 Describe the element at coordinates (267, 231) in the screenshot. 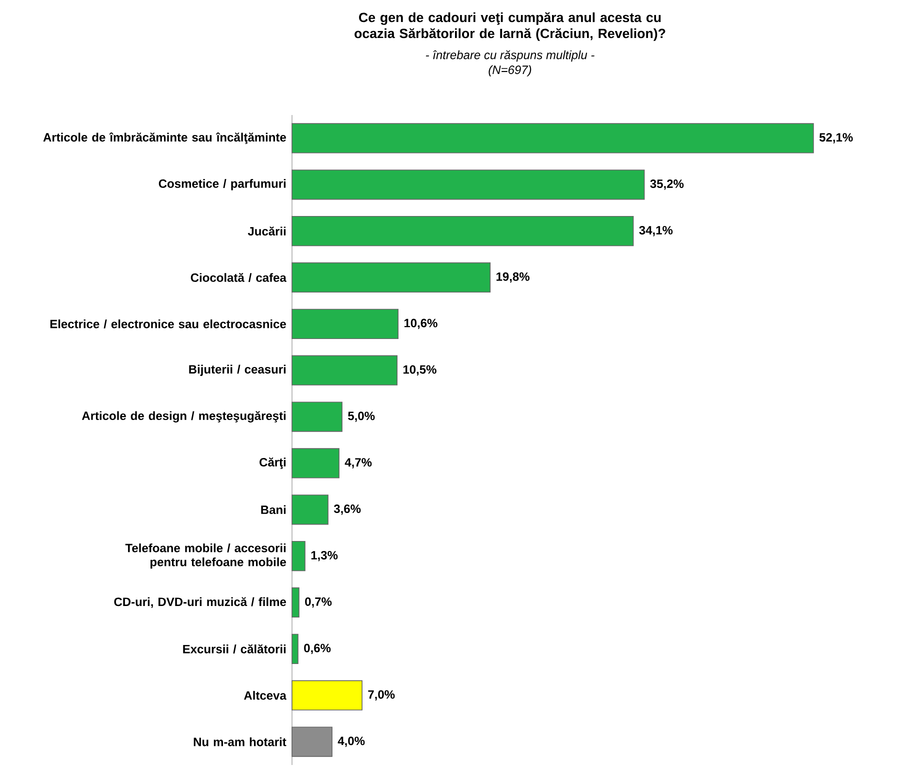

I see `y-tick-label: Jucării` at that location.